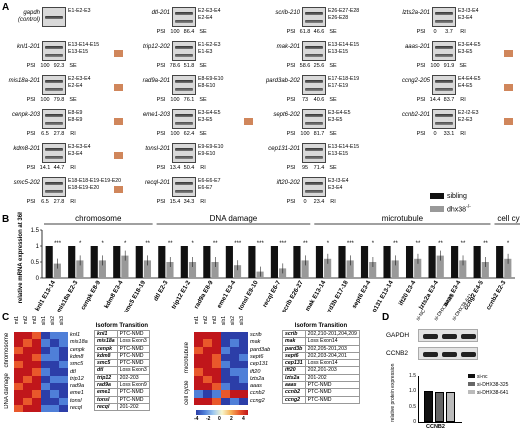 This screenshot has width=520, height=434. I want to click on heatmap-gene-label: scrib, so click(256, 335).